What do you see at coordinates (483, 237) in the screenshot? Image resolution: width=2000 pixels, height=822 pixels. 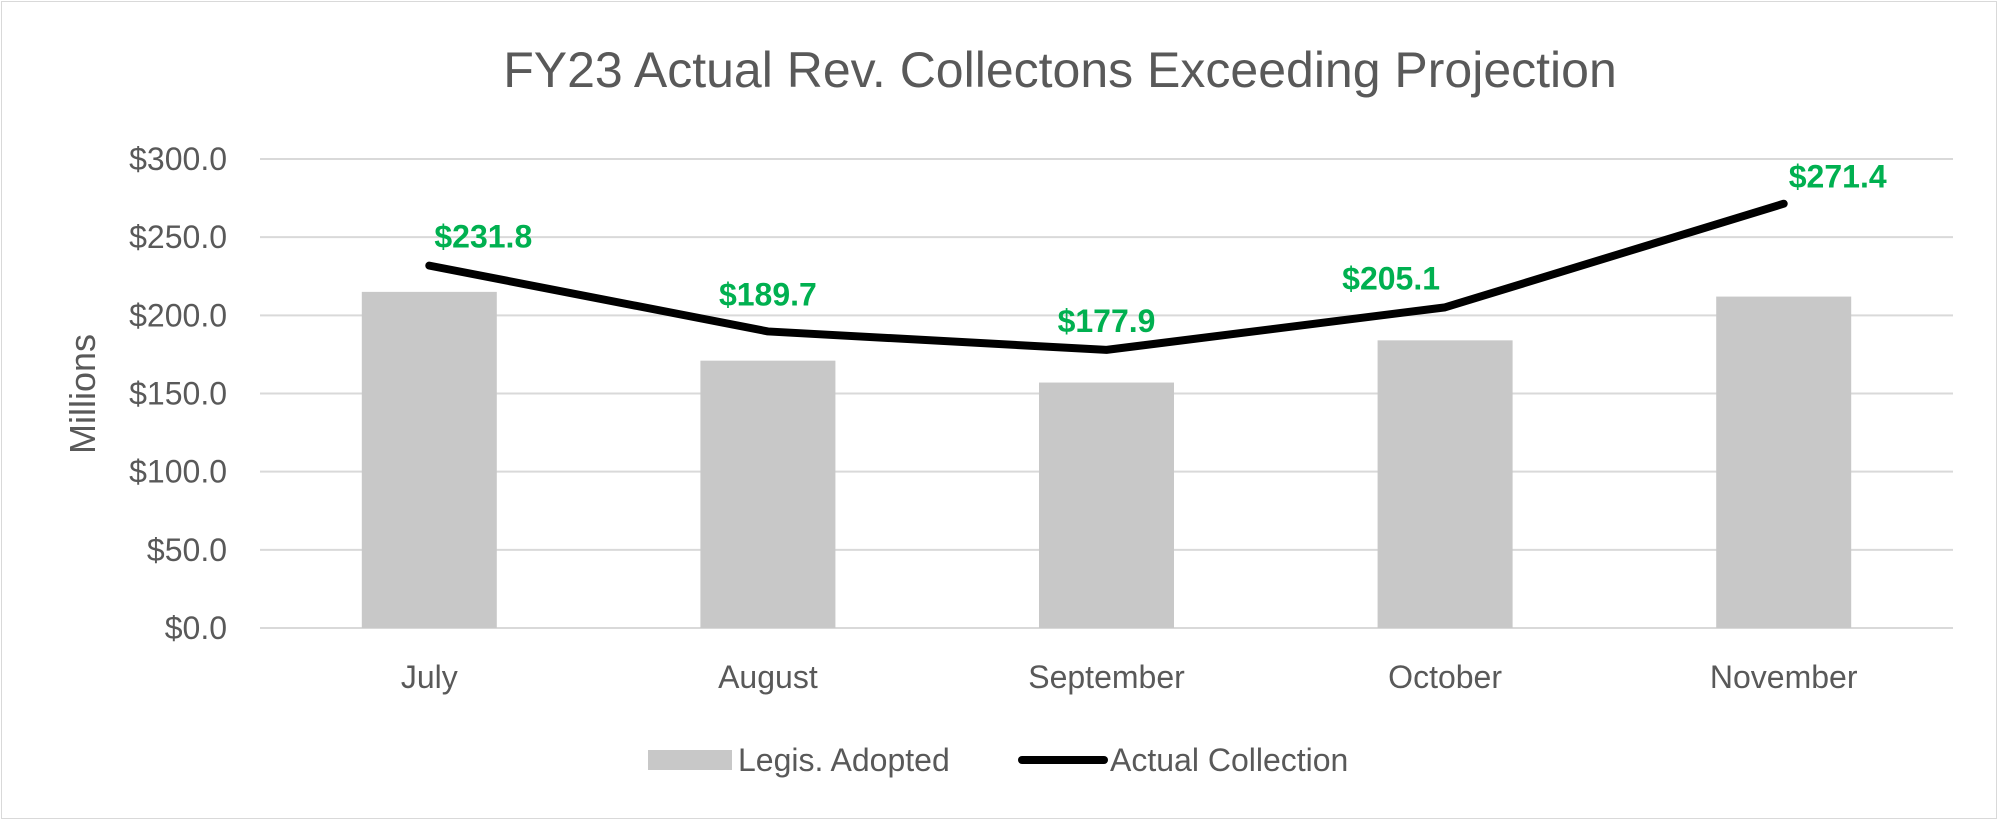 I see `data-label: $231.8` at bounding box center [483, 237].